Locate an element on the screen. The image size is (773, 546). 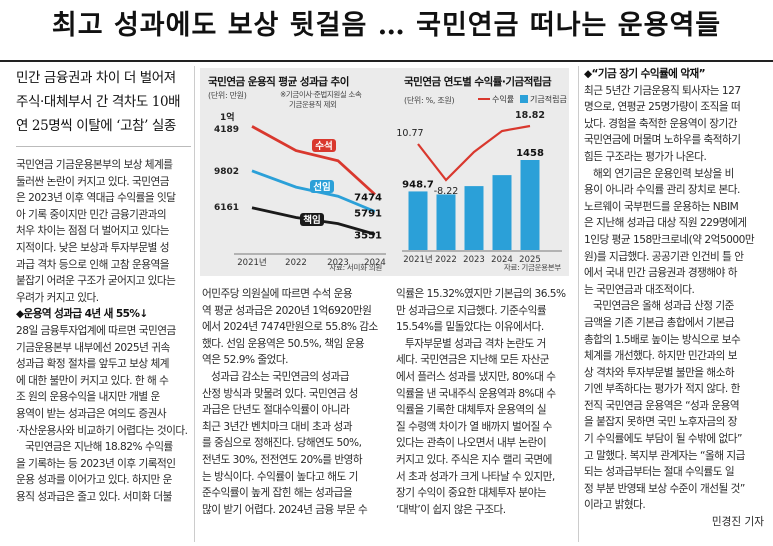
x-tick-label: 2021년 is located at coordinates (417, 259).